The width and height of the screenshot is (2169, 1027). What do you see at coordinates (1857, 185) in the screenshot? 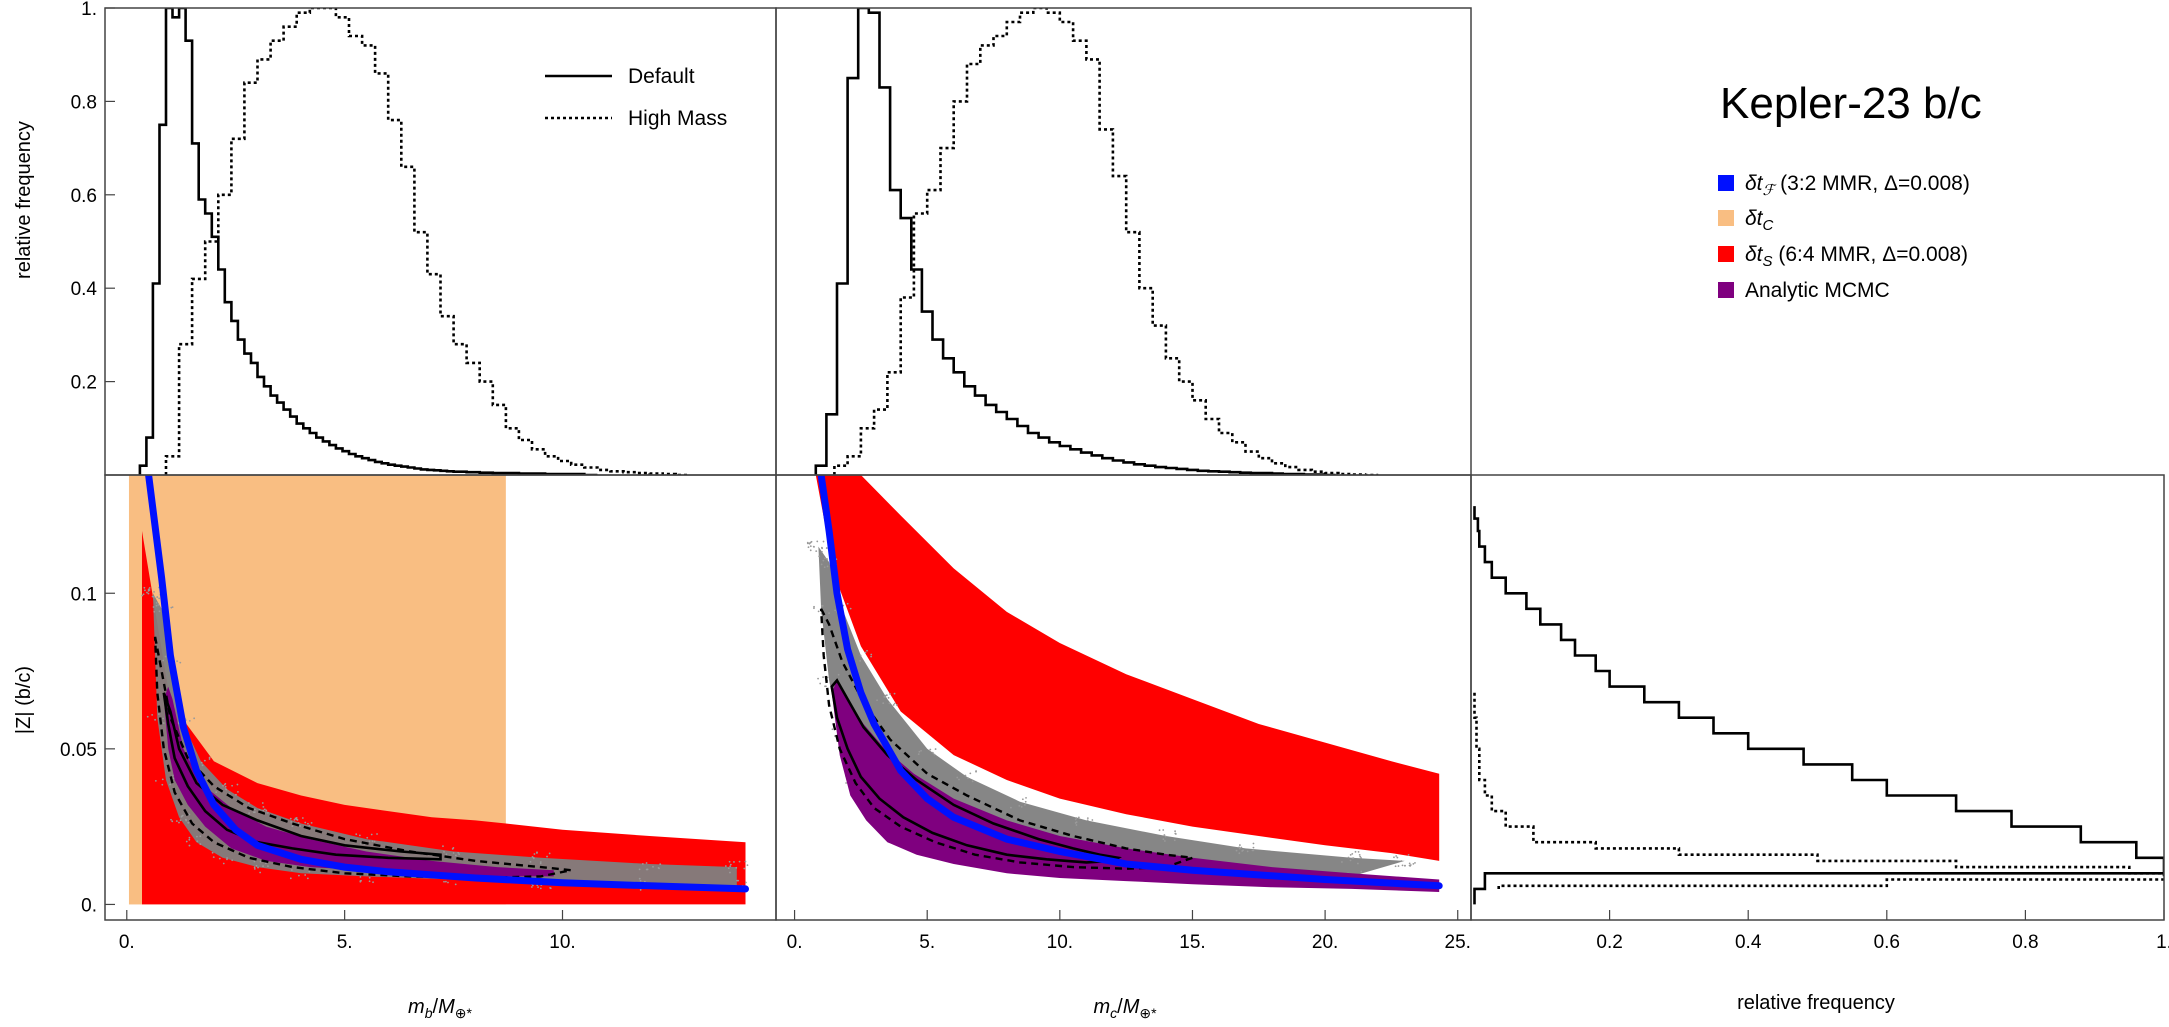
I see `legend-item-flyby: δtℱ (3:2 MMR, Δ=0.008)` at bounding box center [1857, 185].